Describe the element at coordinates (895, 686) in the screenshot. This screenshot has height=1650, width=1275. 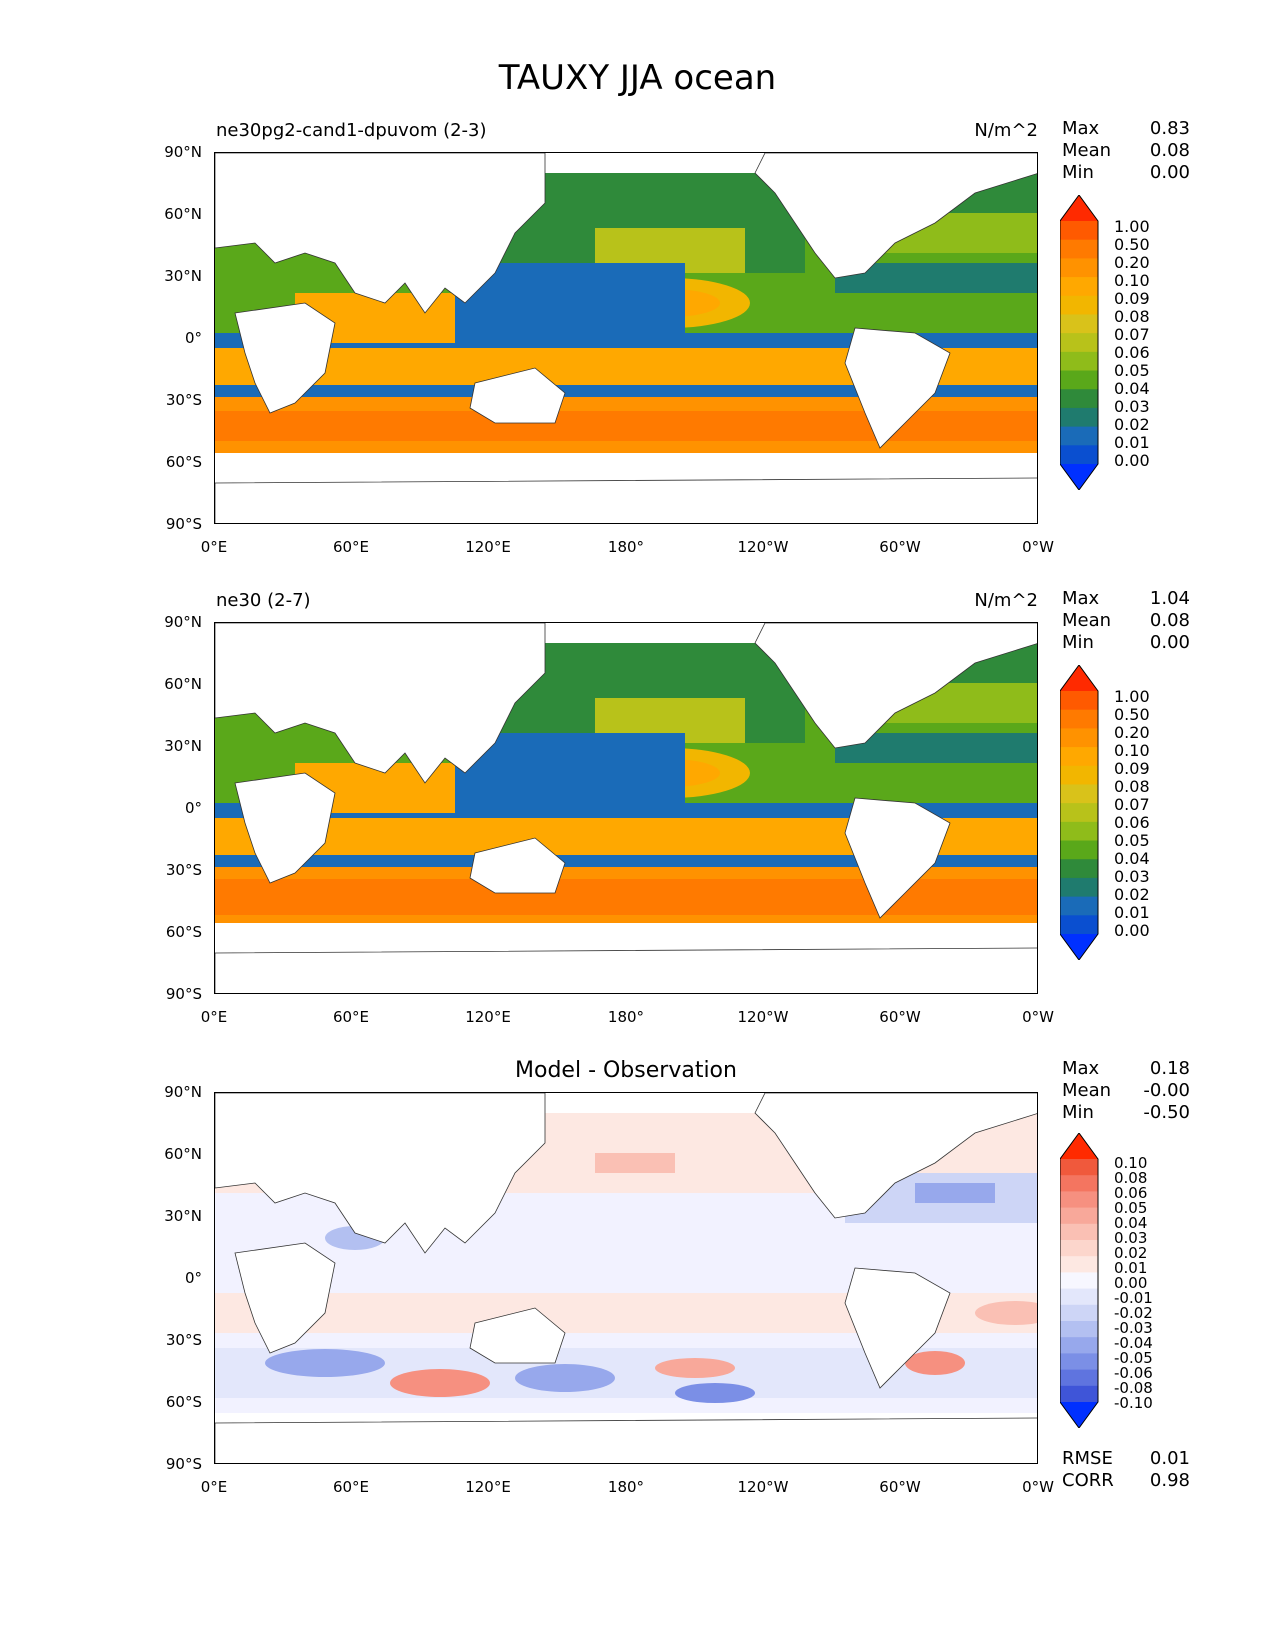
I see `north-america-land` at that location.